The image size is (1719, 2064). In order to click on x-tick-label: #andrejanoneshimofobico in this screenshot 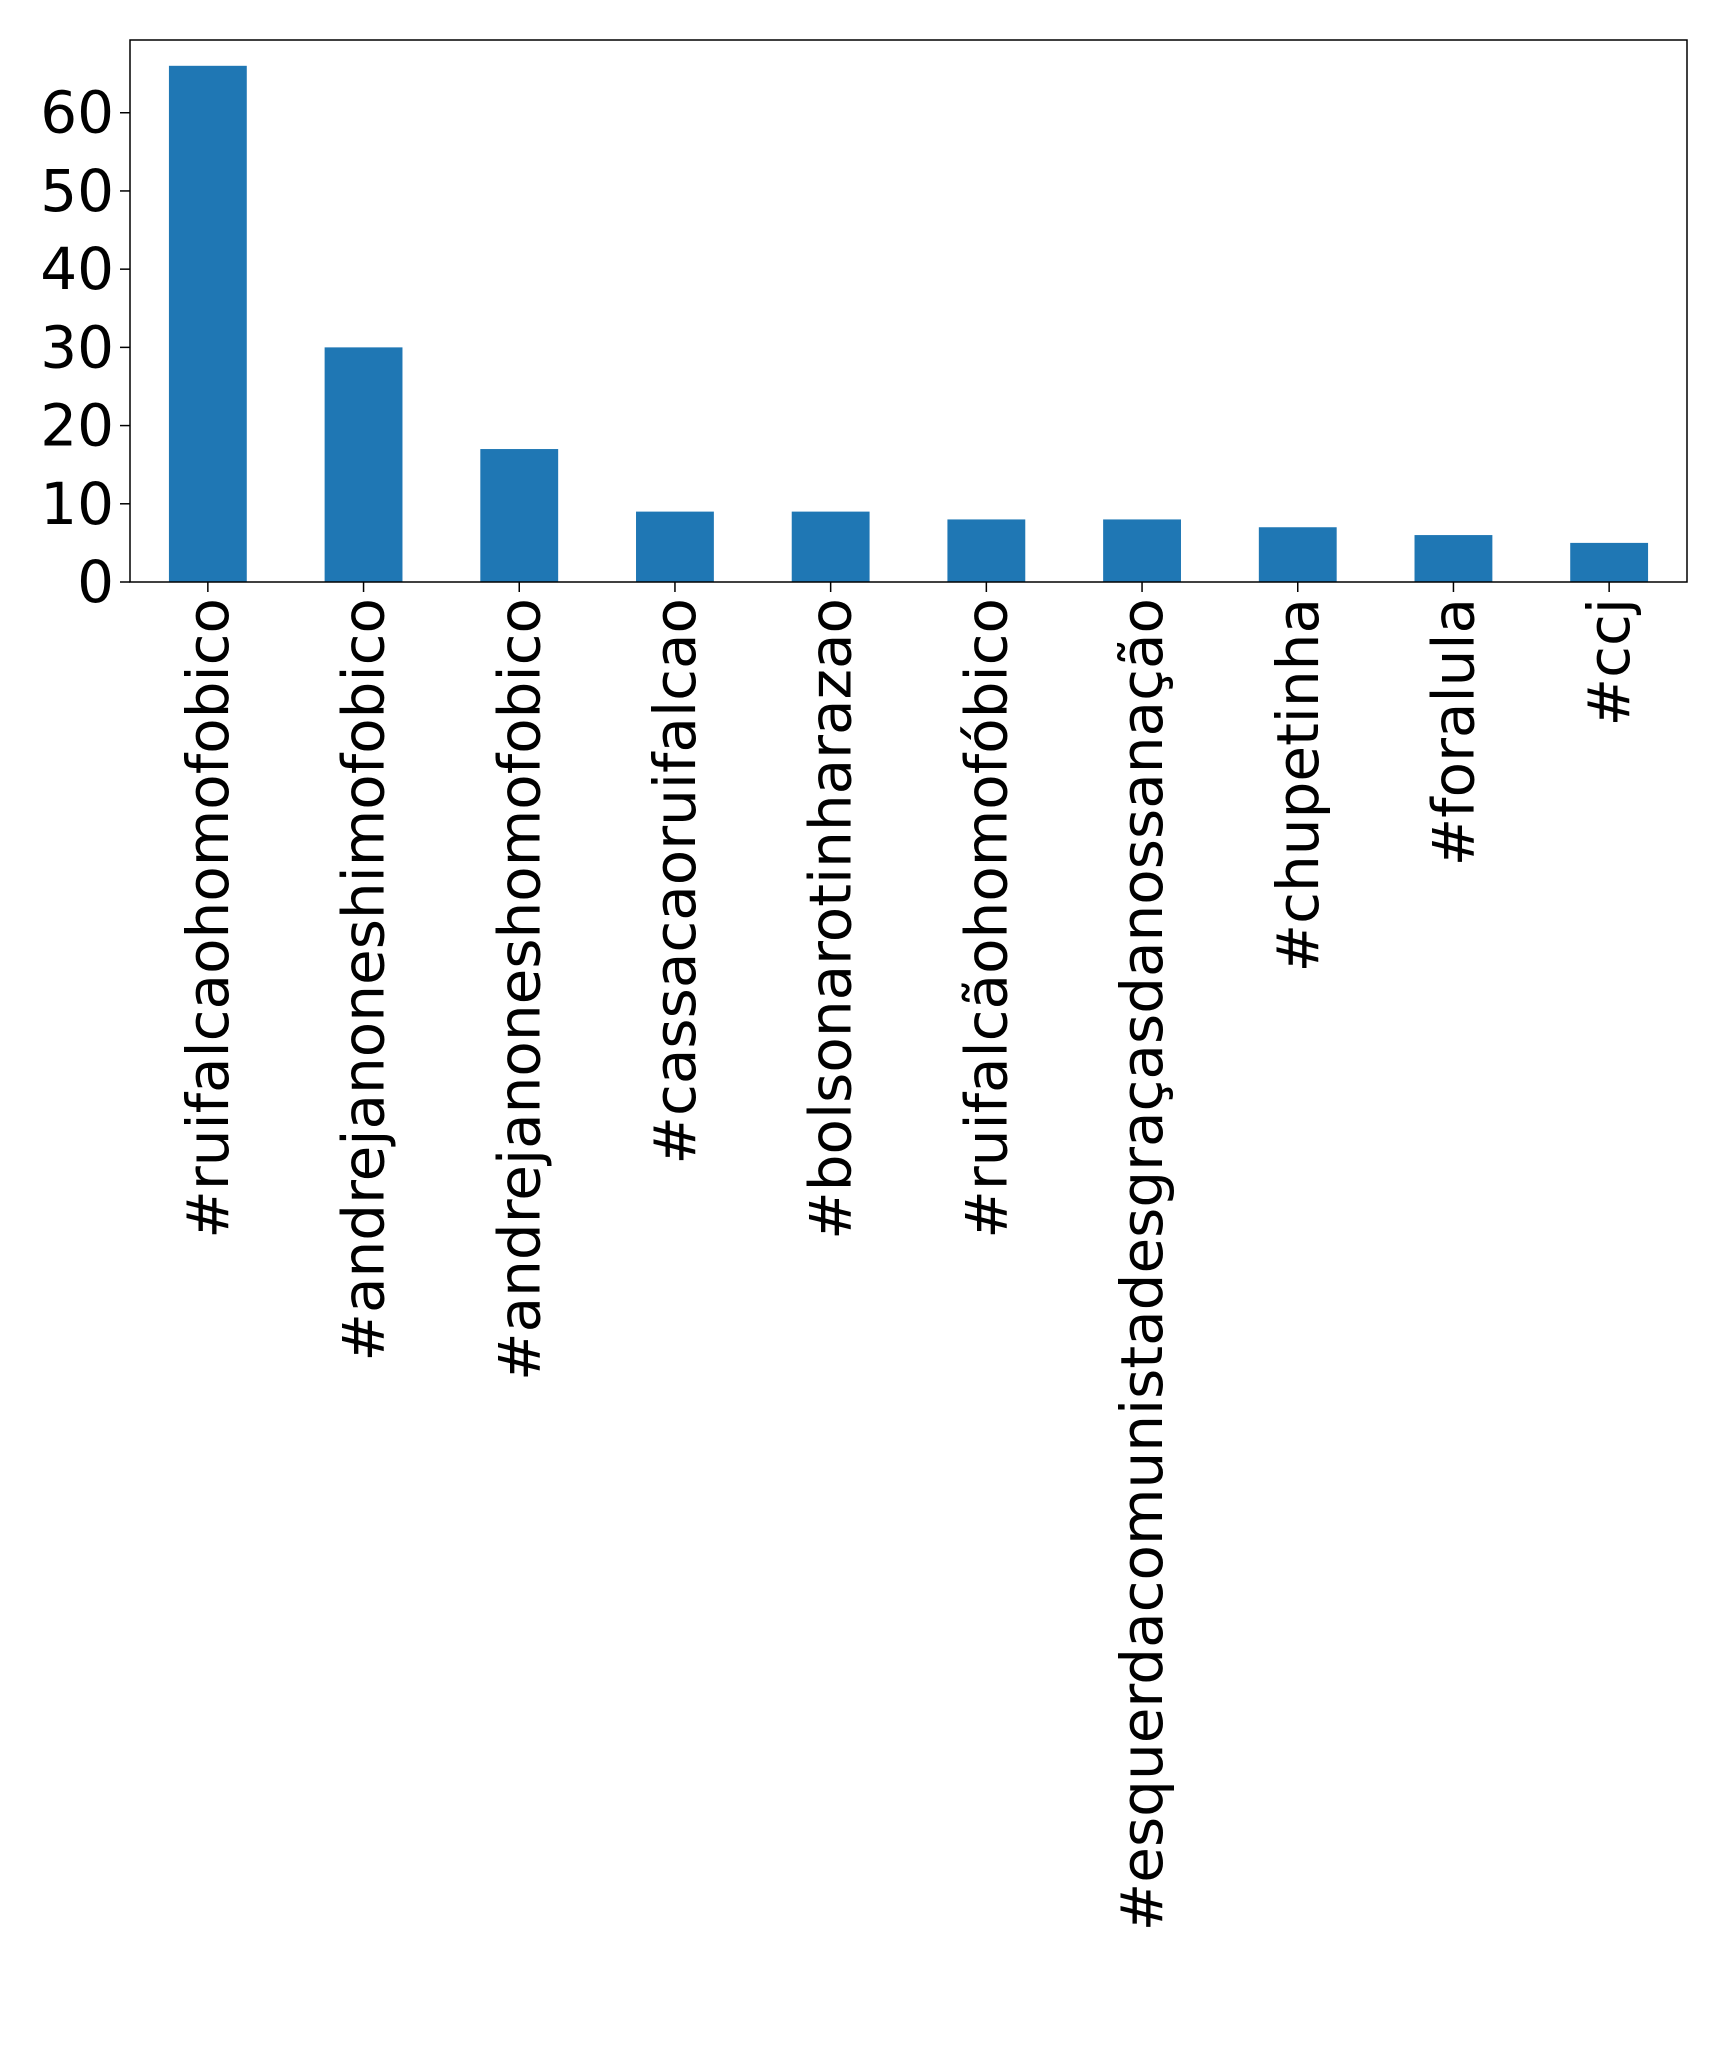, I will do `click(364, 980)`.